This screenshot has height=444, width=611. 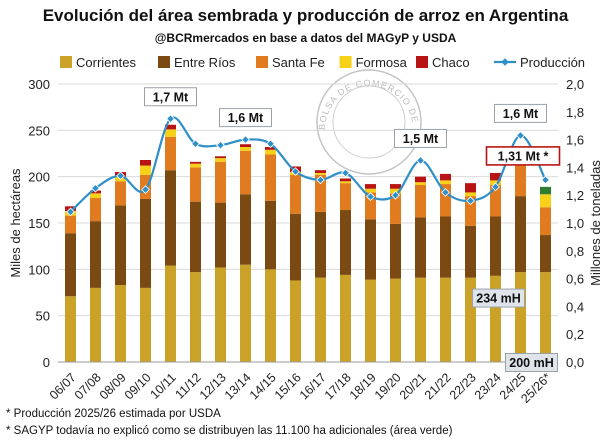 I want to click on annotation-label-2: 1,5 Mt, so click(x=421, y=139).